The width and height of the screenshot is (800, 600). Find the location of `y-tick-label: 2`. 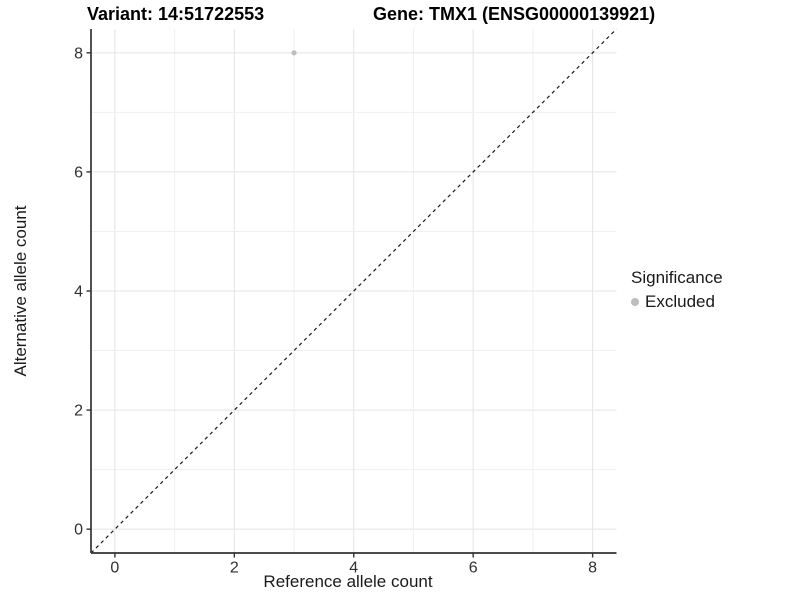

y-tick-label: 2 is located at coordinates (78, 411).